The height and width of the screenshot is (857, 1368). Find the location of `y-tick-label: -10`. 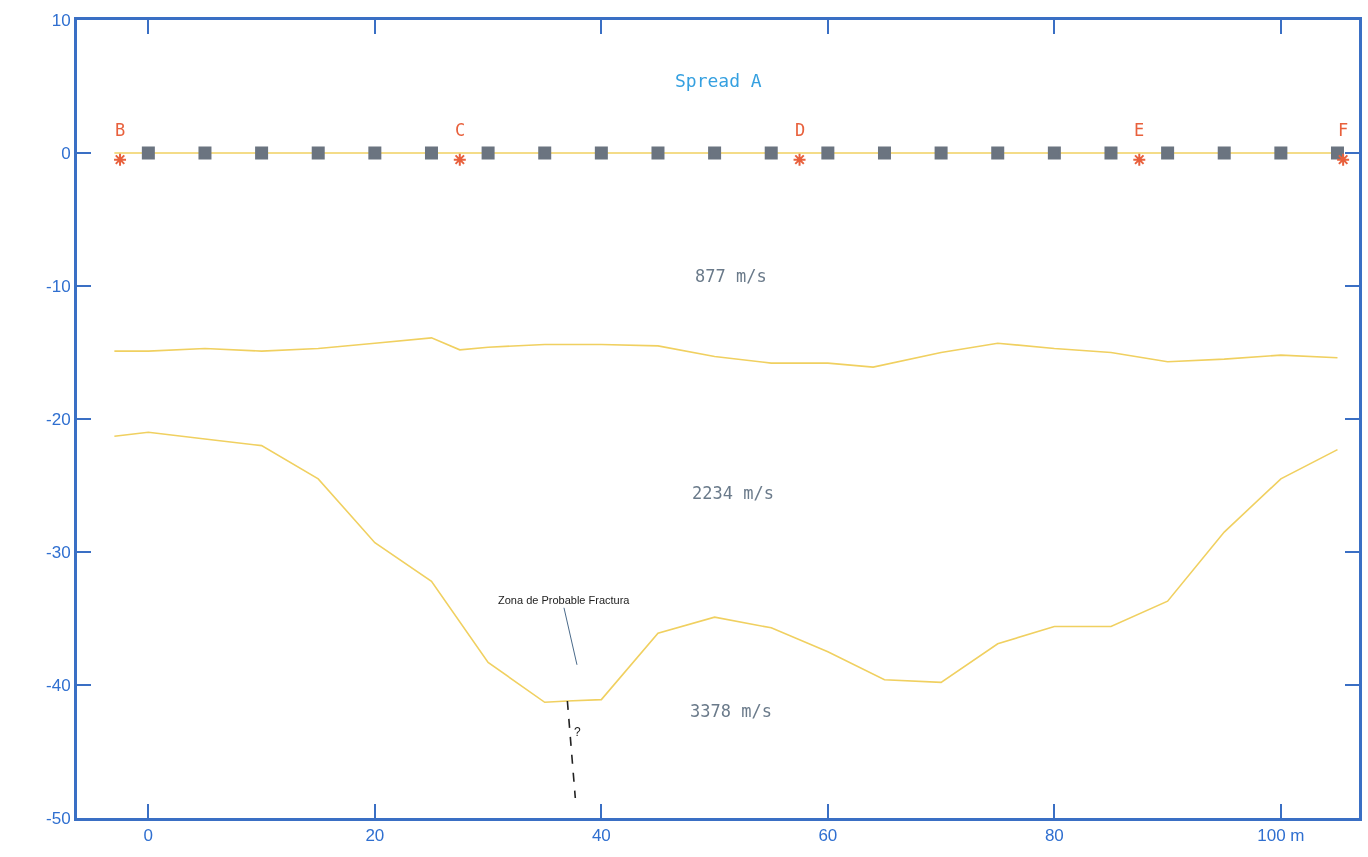

y-tick-label: -10 is located at coordinates (58, 286).